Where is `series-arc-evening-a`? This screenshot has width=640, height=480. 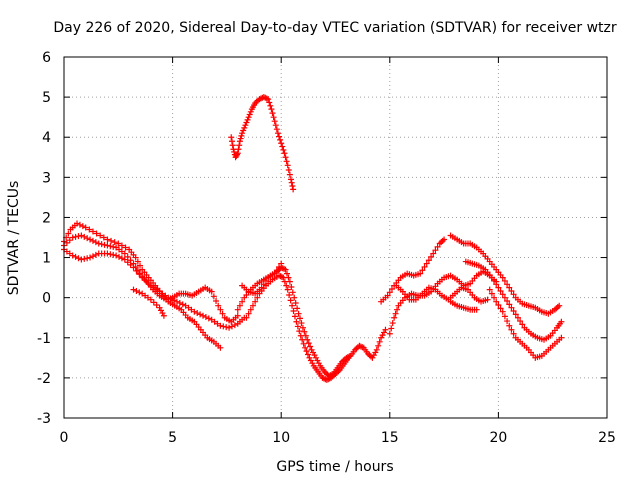 series-arc-evening-a is located at coordinates (505, 274).